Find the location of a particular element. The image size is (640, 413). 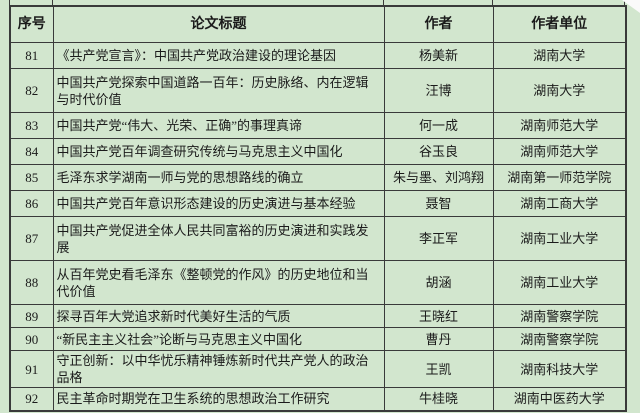

title-cell: 中国共产党探索中国道路一百年：历史脉络、内在逻辑与时代价值 is located at coordinates (218, 90).